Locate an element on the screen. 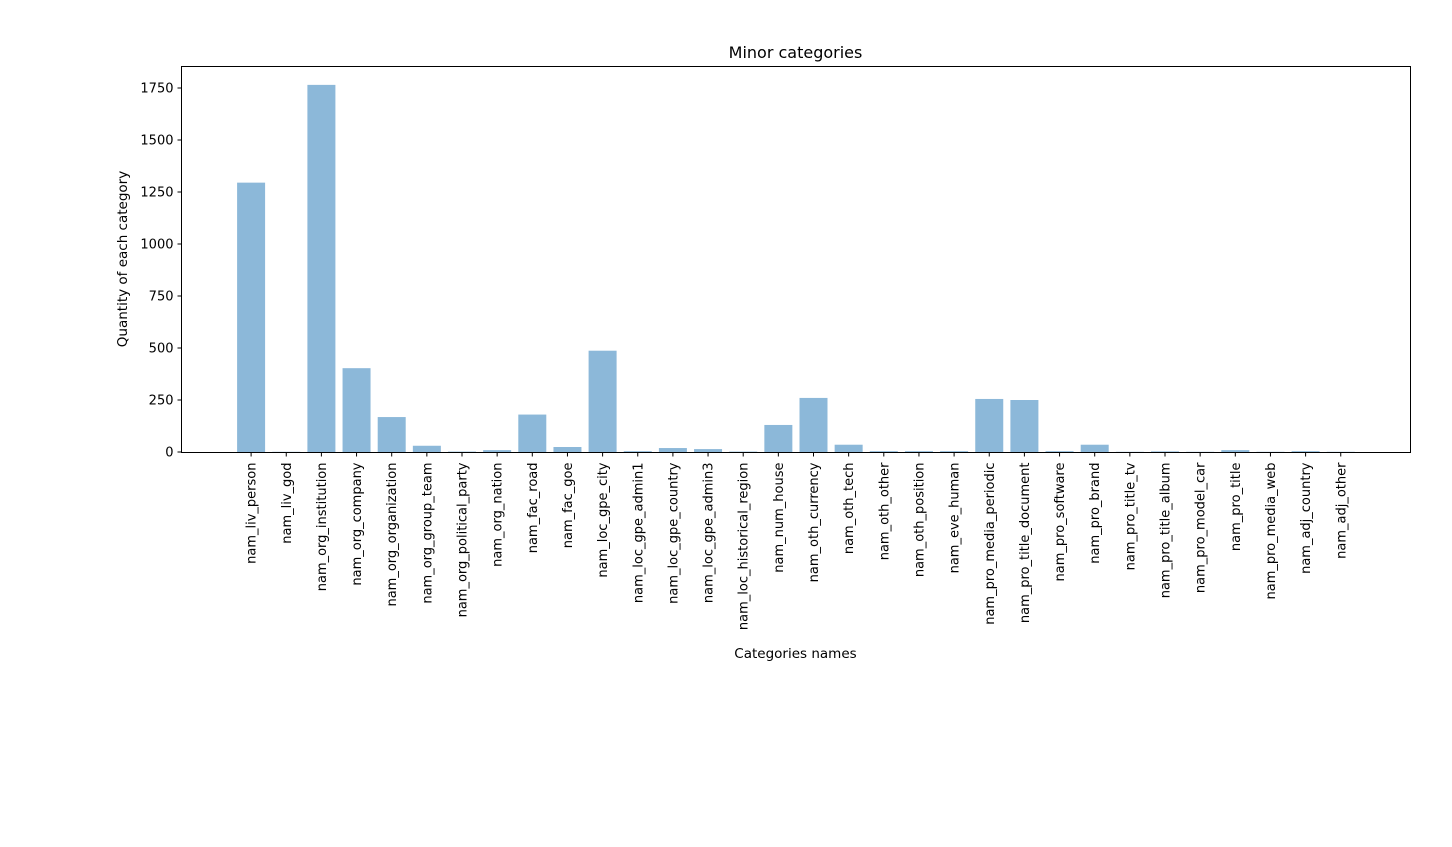 The height and width of the screenshot is (847, 1452). y-tick-label-250: 250 is located at coordinates (161, 401).